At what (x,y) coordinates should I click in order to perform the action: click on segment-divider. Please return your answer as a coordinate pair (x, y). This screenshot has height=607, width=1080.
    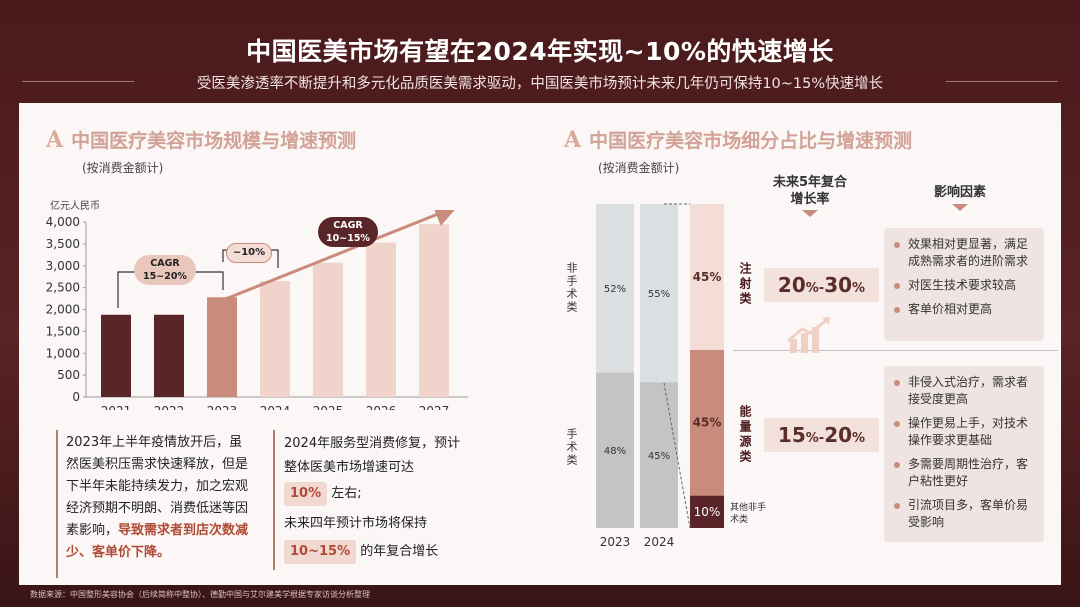
    Looking at the image, I should click on (895, 350).